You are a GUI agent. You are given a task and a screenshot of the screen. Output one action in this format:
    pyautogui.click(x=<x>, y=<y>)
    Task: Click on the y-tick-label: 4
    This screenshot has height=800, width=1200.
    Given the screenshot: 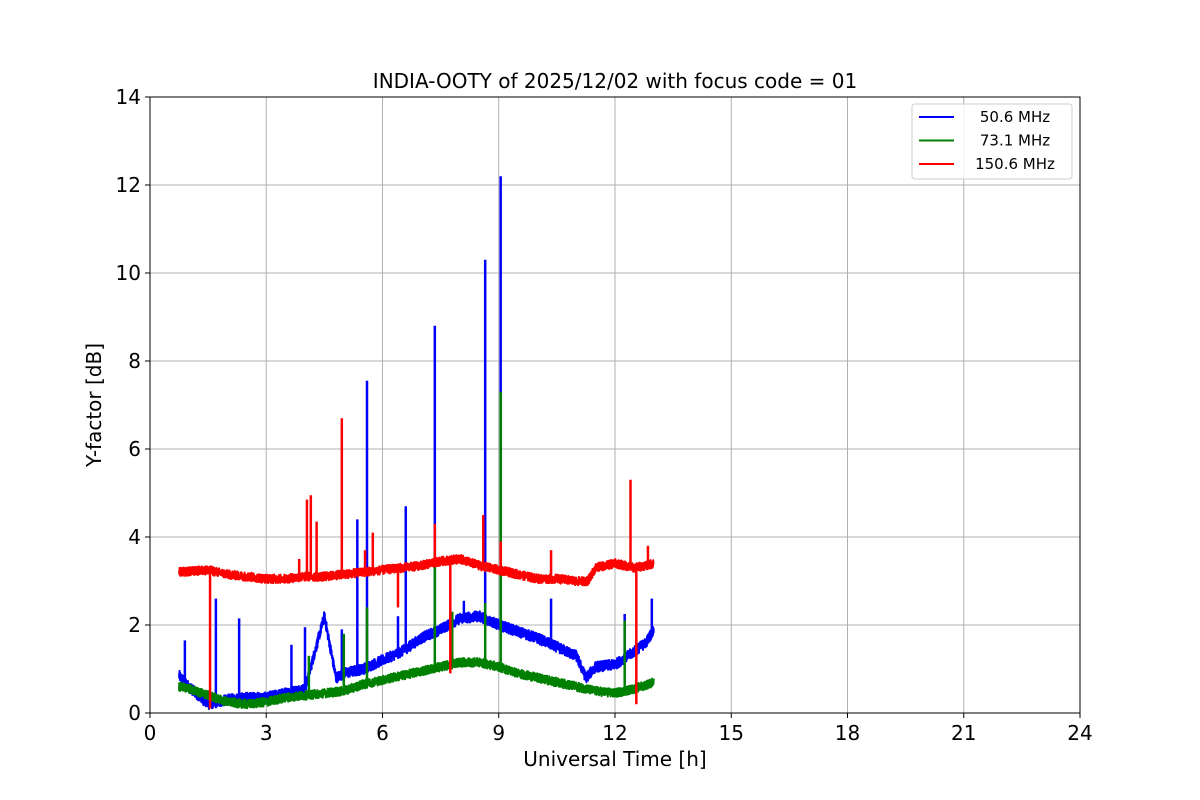 What is the action you would take?
    pyautogui.click(x=134, y=537)
    